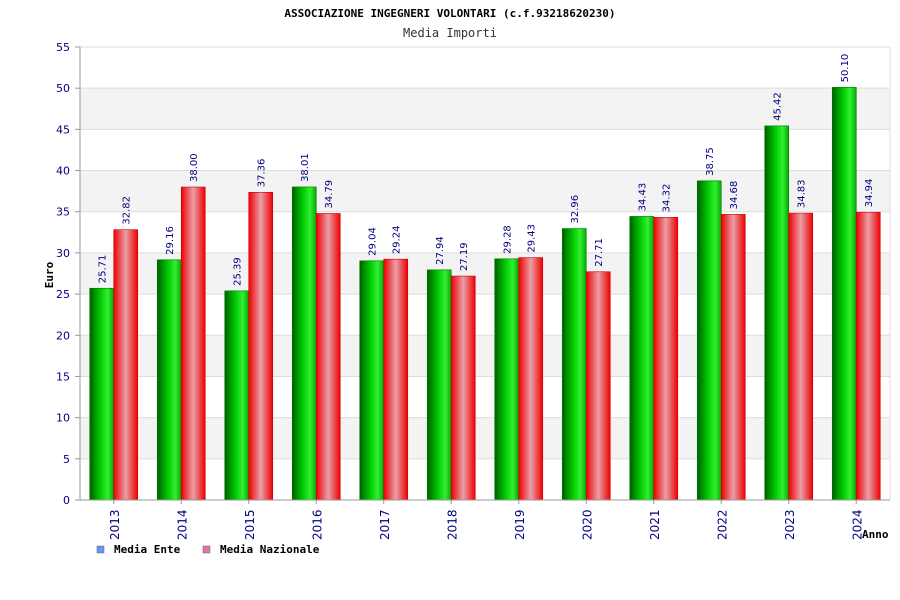  Describe the element at coordinates (372, 380) in the screenshot. I see `bar-media-ente-2017` at that location.